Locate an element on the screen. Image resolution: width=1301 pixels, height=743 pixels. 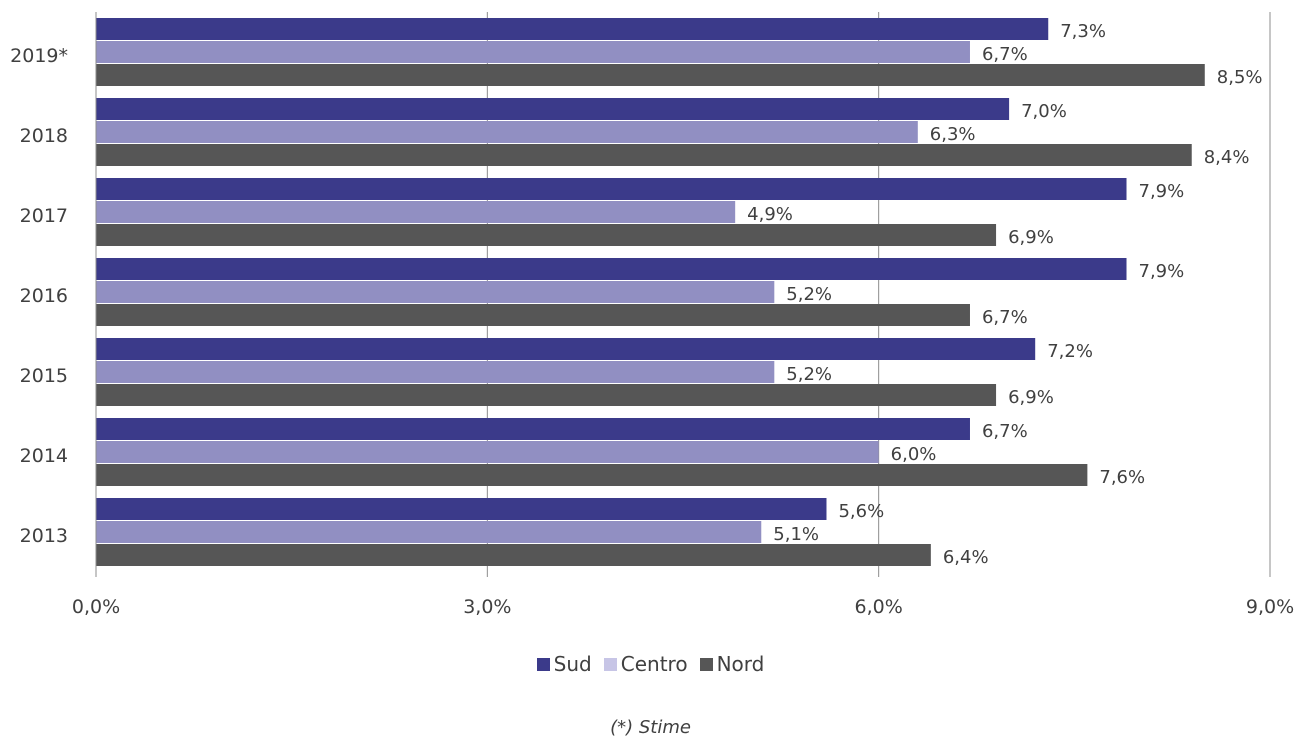
legend-item-sud: Sud is located at coordinates (564, 664).